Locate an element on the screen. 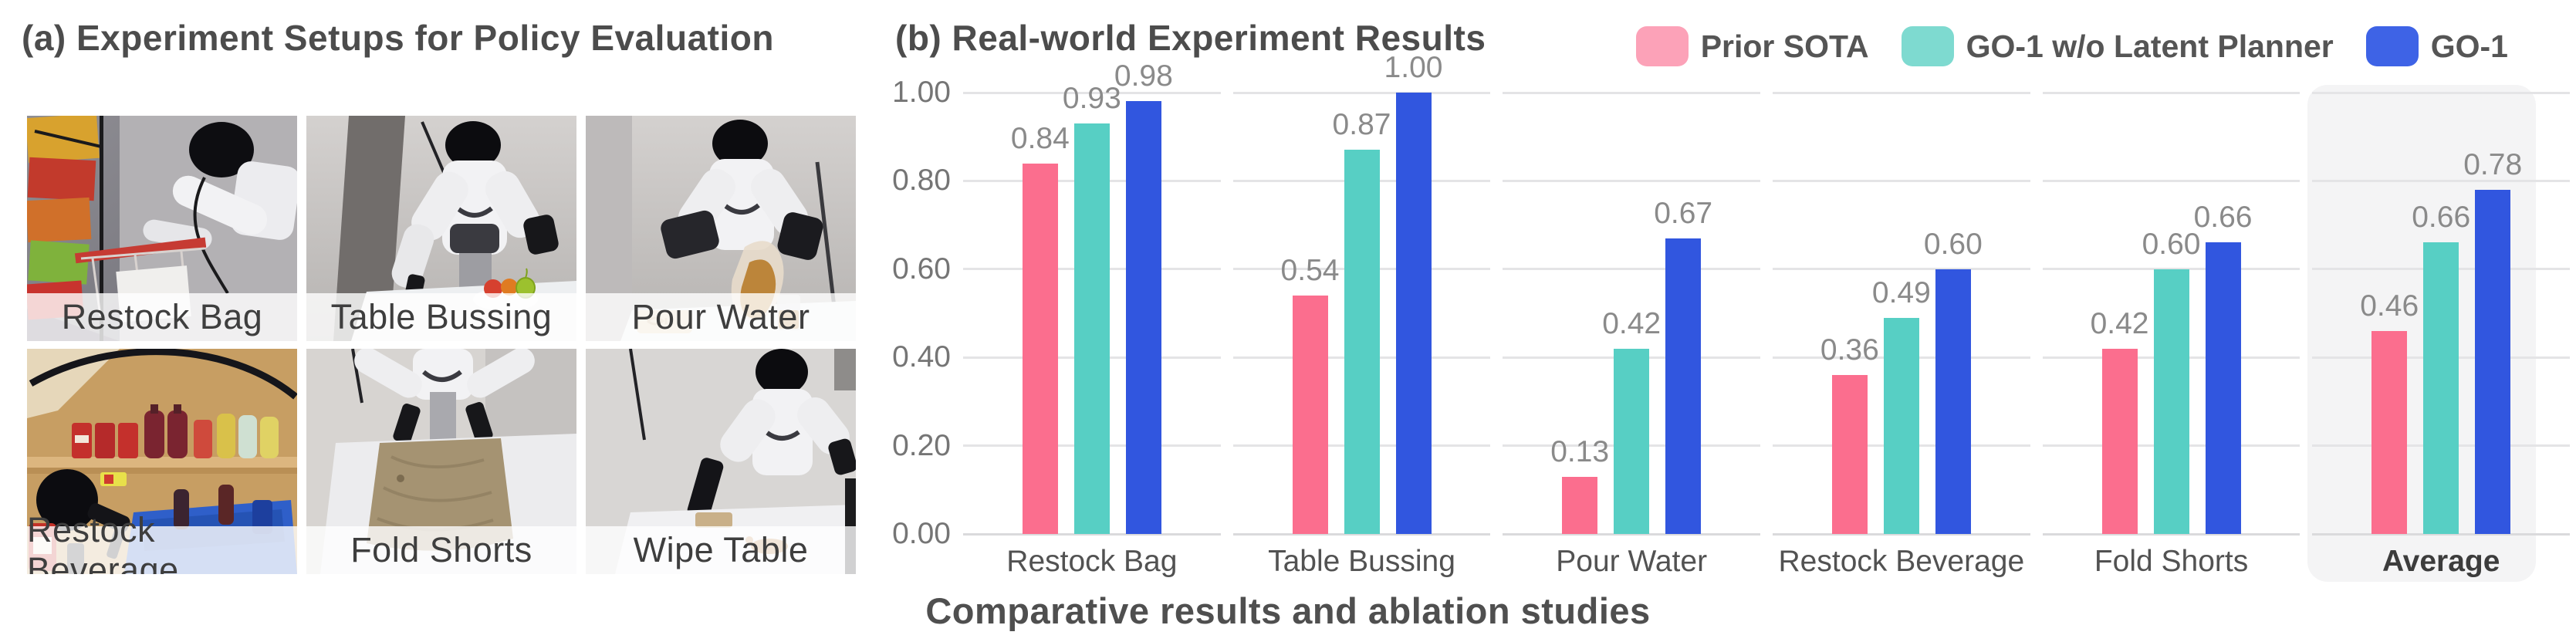 This screenshot has height=642, width=2576. group-panel-average: 0.46 0.66 0.78 Average is located at coordinates (2439, 333).